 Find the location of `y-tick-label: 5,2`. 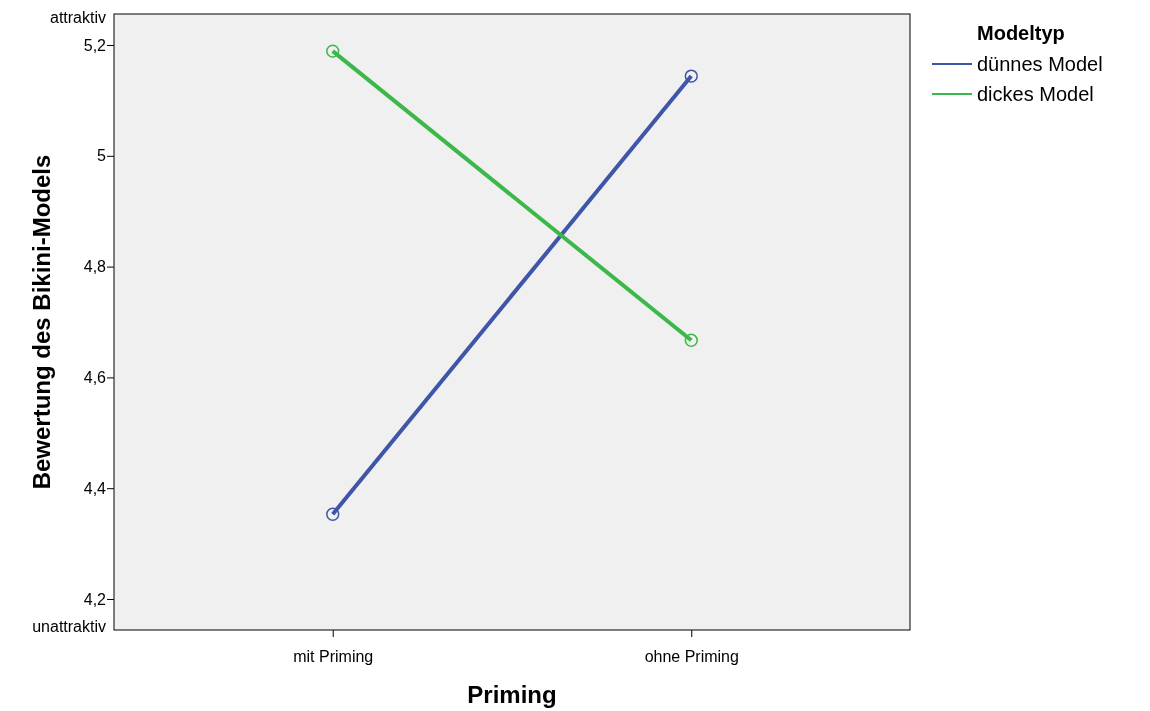

y-tick-label: 5,2 is located at coordinates (95, 45).